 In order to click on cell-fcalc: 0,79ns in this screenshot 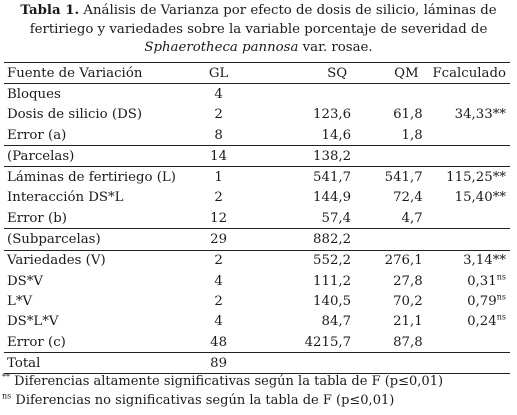, I will do `click(466, 301)`.